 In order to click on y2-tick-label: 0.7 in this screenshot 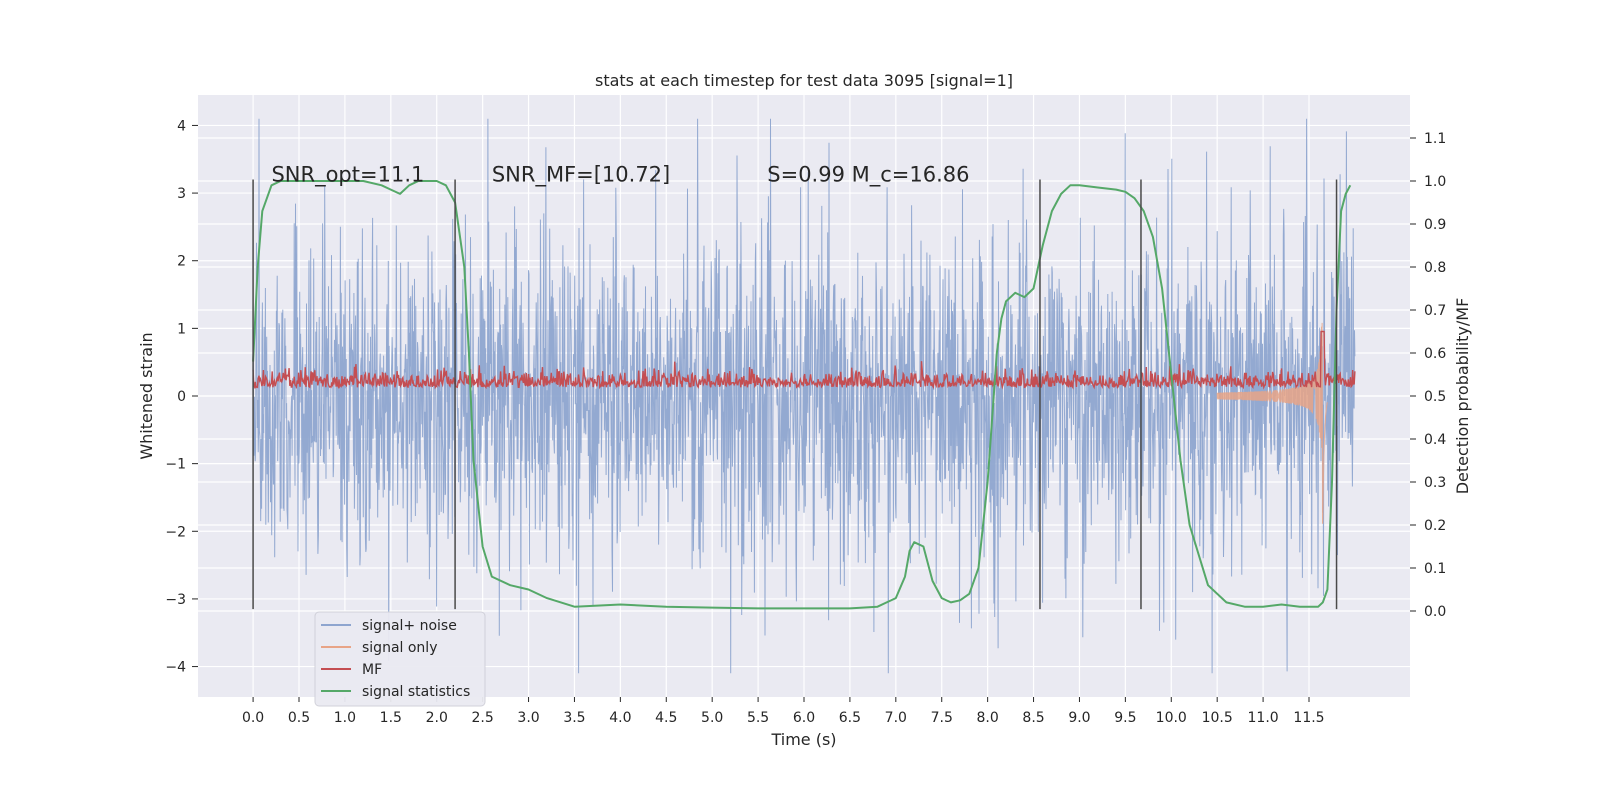, I will do `click(1435, 311)`.